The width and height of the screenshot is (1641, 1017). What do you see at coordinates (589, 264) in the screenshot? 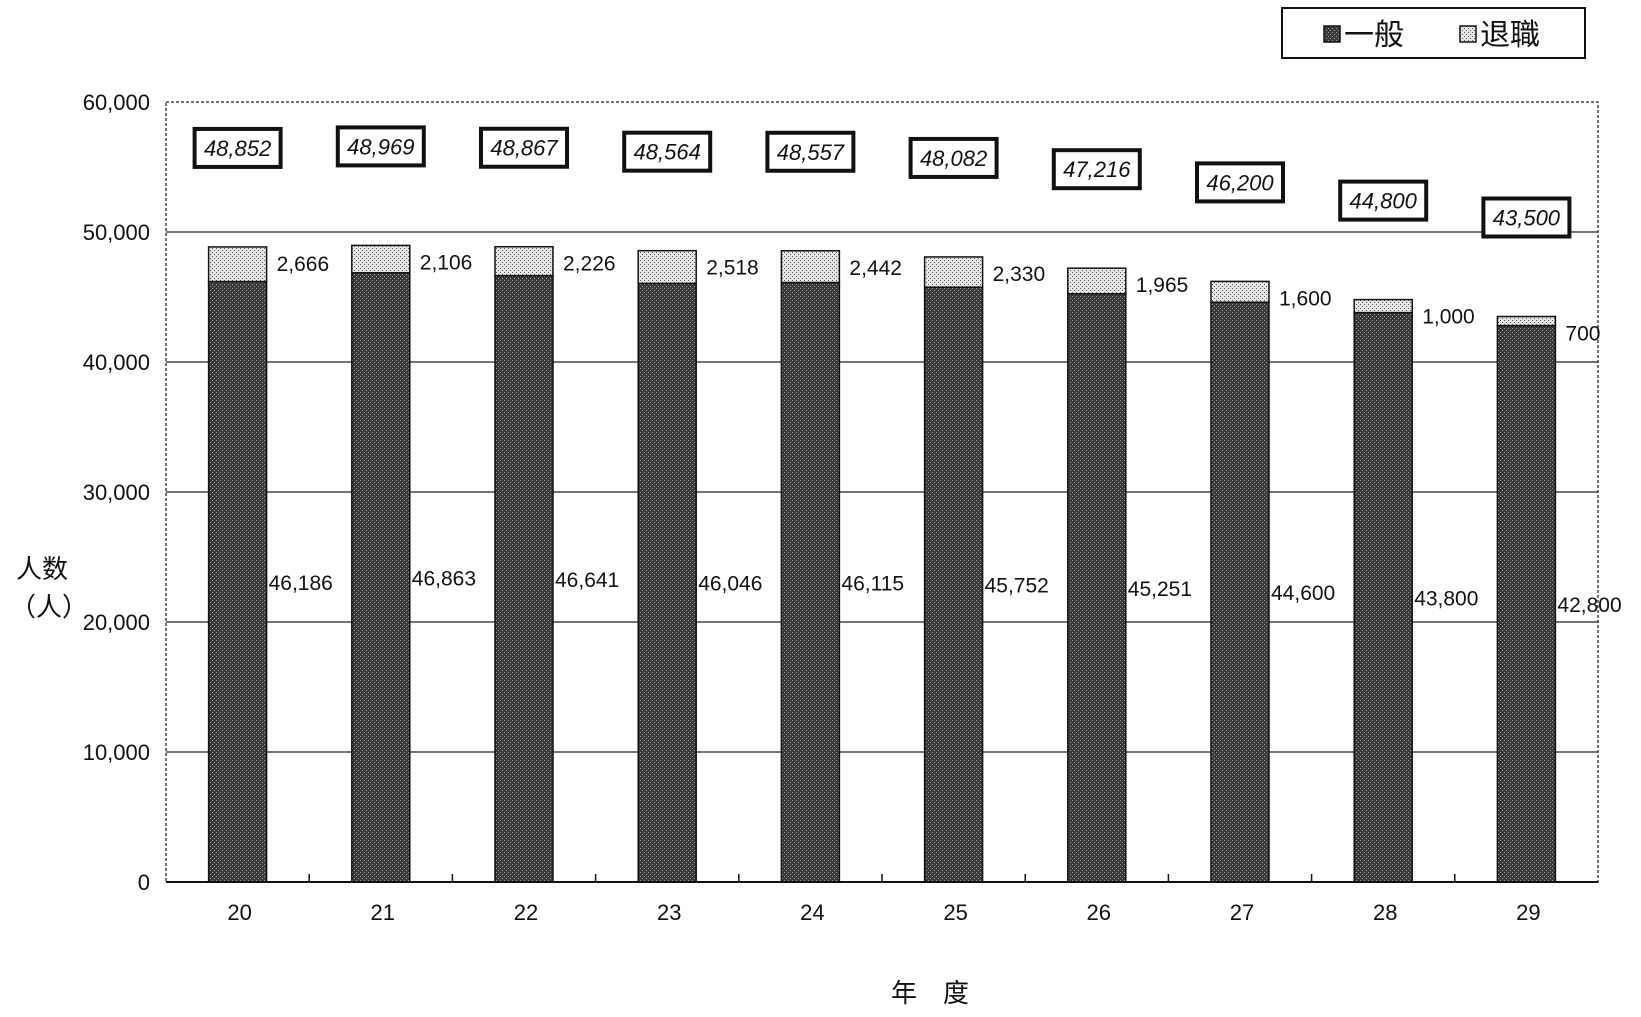
I see `data-label-retired: 2,226` at bounding box center [589, 264].